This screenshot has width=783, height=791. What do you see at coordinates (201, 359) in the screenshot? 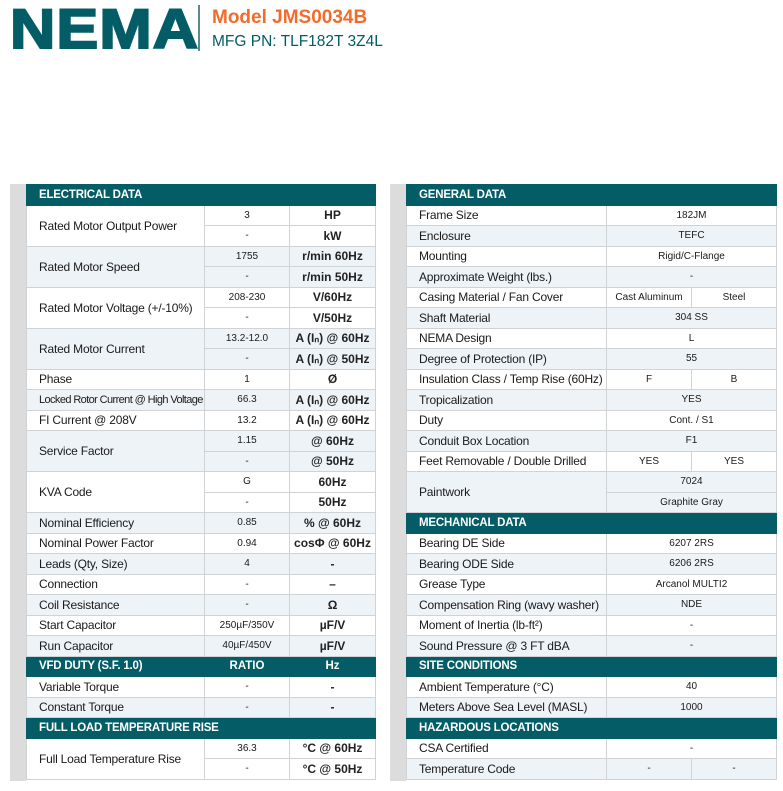
I see `spec-row-rated-motor-current: -A (Iₙ) @ 50Hz` at bounding box center [201, 359].